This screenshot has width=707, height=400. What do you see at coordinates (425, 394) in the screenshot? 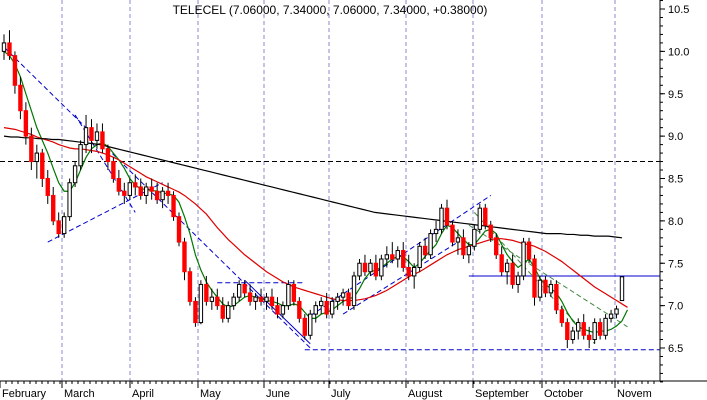
I see `x-tick-label: August` at bounding box center [425, 394].